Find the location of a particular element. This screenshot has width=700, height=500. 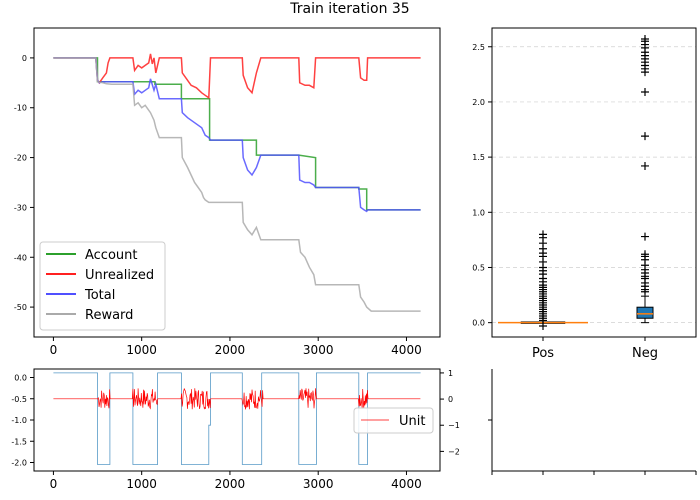

y-tick-label: 2.5 is located at coordinates (478, 47).